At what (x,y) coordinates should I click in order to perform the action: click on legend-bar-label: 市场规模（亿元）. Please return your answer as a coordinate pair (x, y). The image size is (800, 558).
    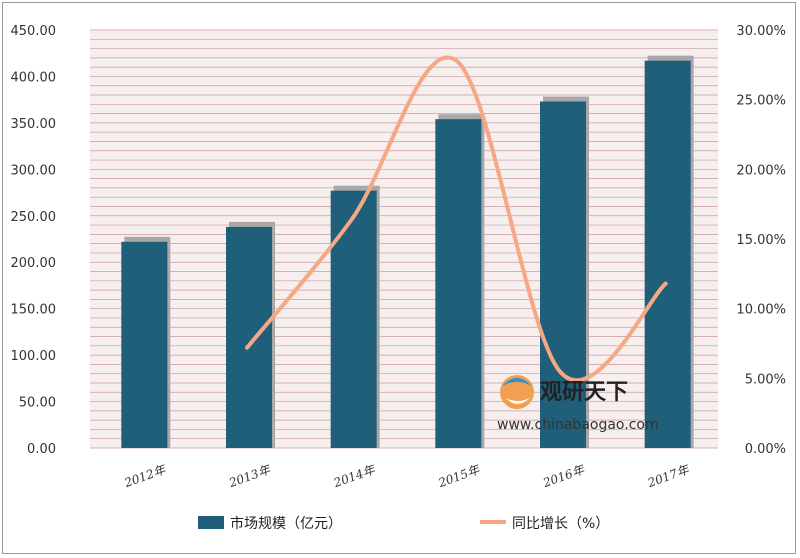
    Looking at the image, I should click on (286, 523).